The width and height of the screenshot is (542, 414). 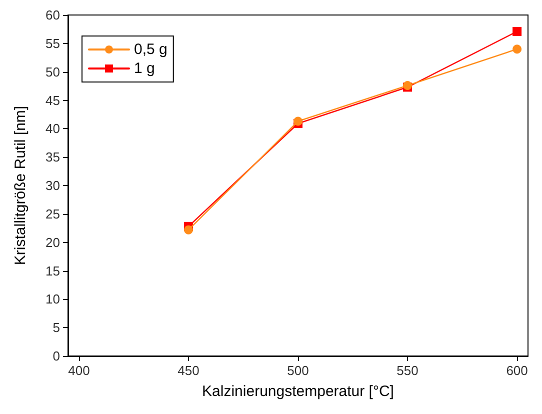 What do you see at coordinates (151, 49) in the screenshot?
I see `legend-label: 0,5 g` at bounding box center [151, 49].